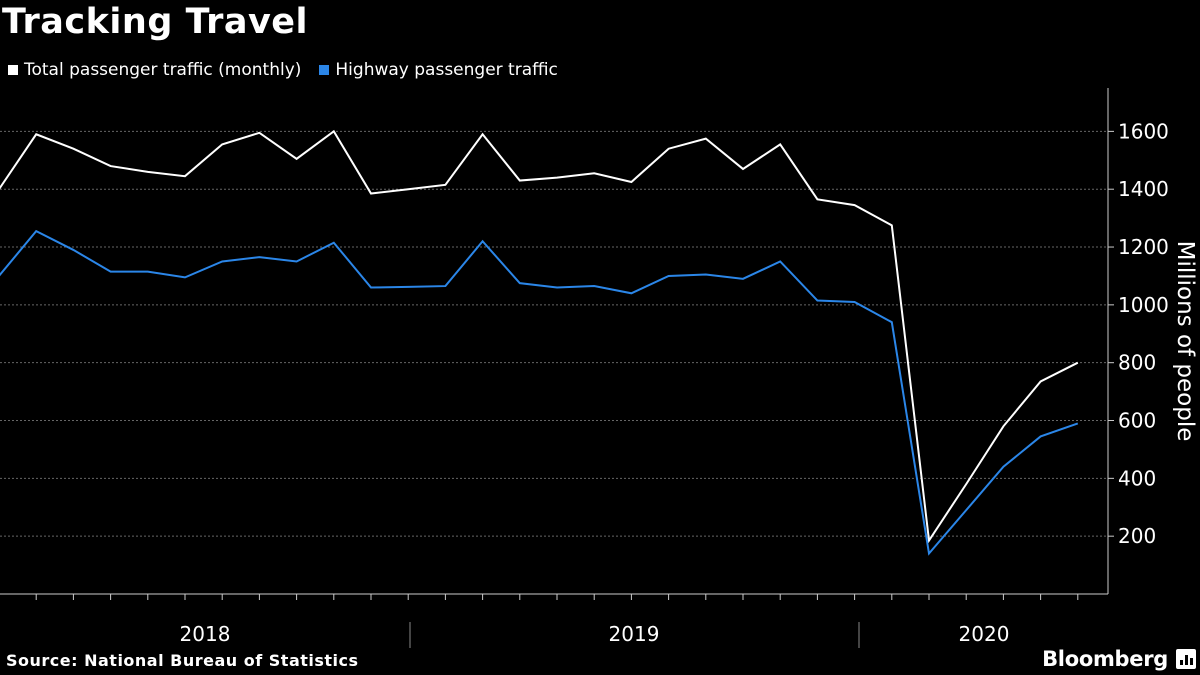 The image size is (1200, 675). I want to click on x-year-label: 2019, so click(634, 634).